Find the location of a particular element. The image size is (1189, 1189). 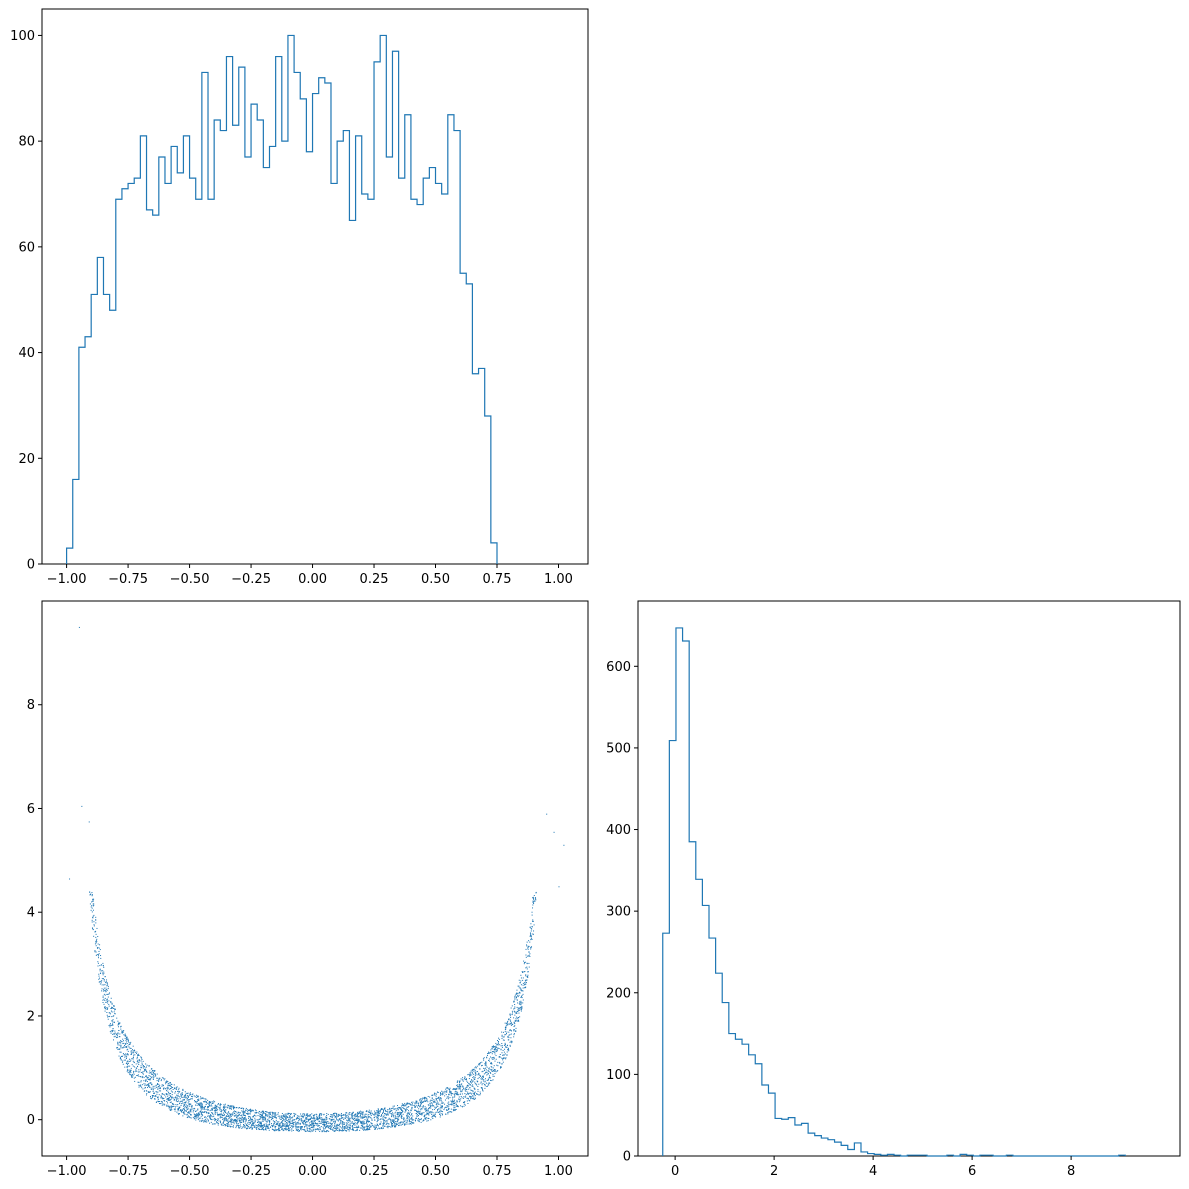

histogram-x-xtick-label: −0.25 is located at coordinates (251, 579).